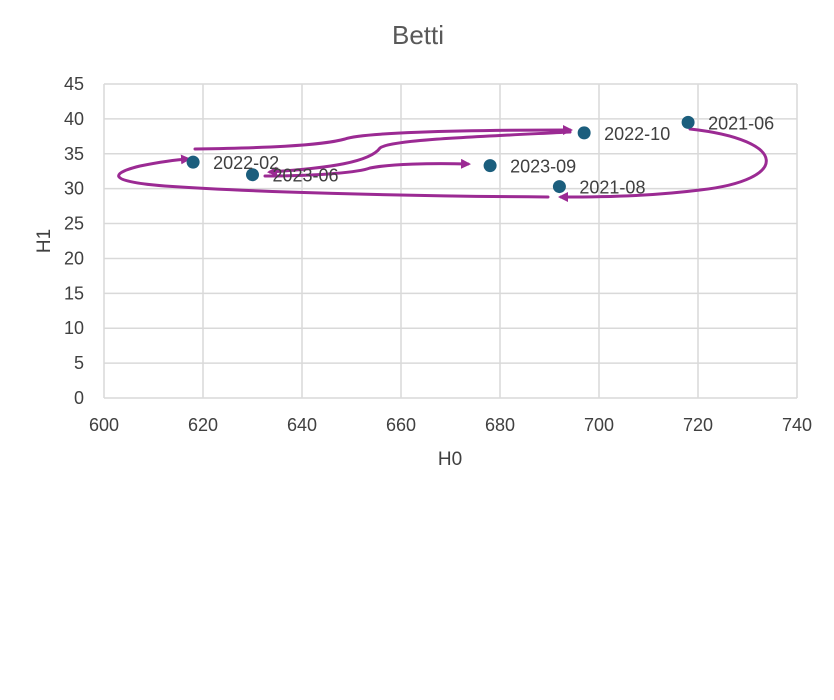 This screenshot has width=834, height=700. What do you see at coordinates (79, 398) in the screenshot?
I see `y-tick-label: 0` at bounding box center [79, 398].